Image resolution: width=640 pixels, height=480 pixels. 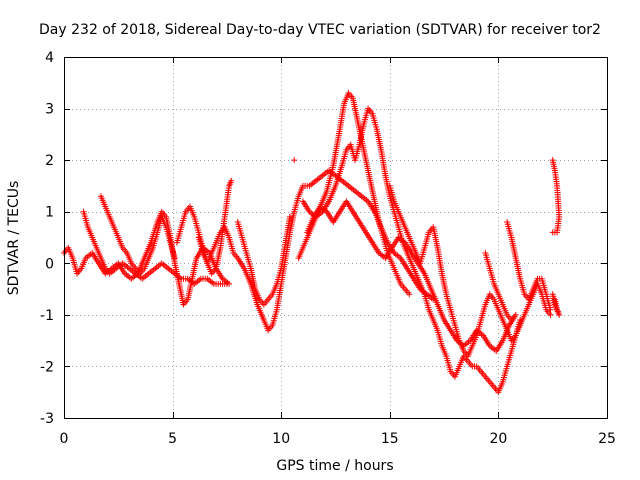 I want to click on y-tick-label: 1, so click(x=49, y=213).